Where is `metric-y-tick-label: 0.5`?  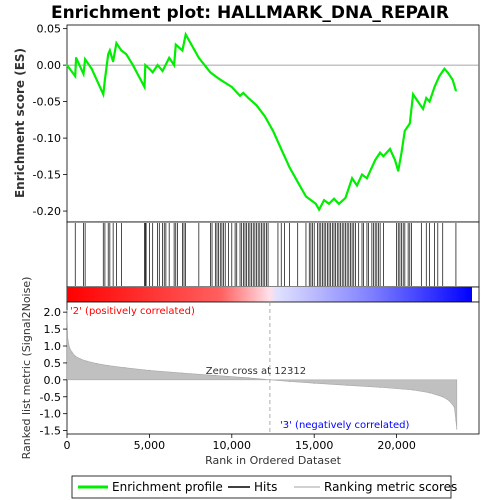 metric-y-tick-label: 0.5 is located at coordinates (53, 363).